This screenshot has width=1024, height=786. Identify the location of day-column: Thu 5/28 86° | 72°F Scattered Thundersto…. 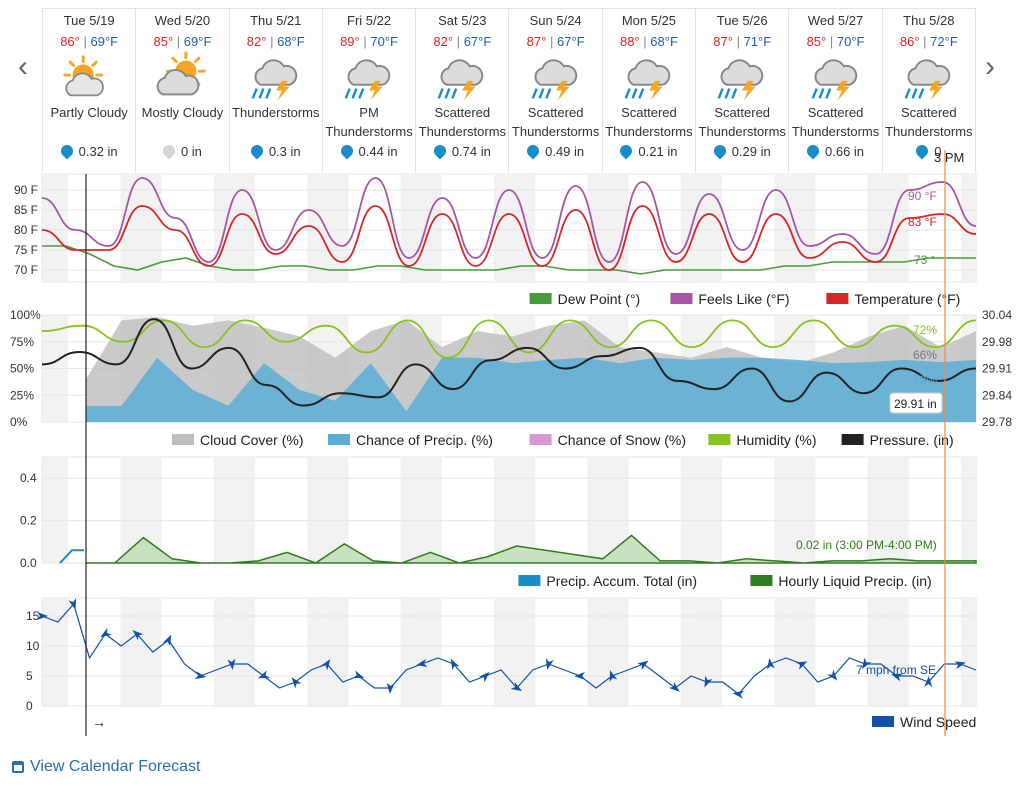
(929, 90).